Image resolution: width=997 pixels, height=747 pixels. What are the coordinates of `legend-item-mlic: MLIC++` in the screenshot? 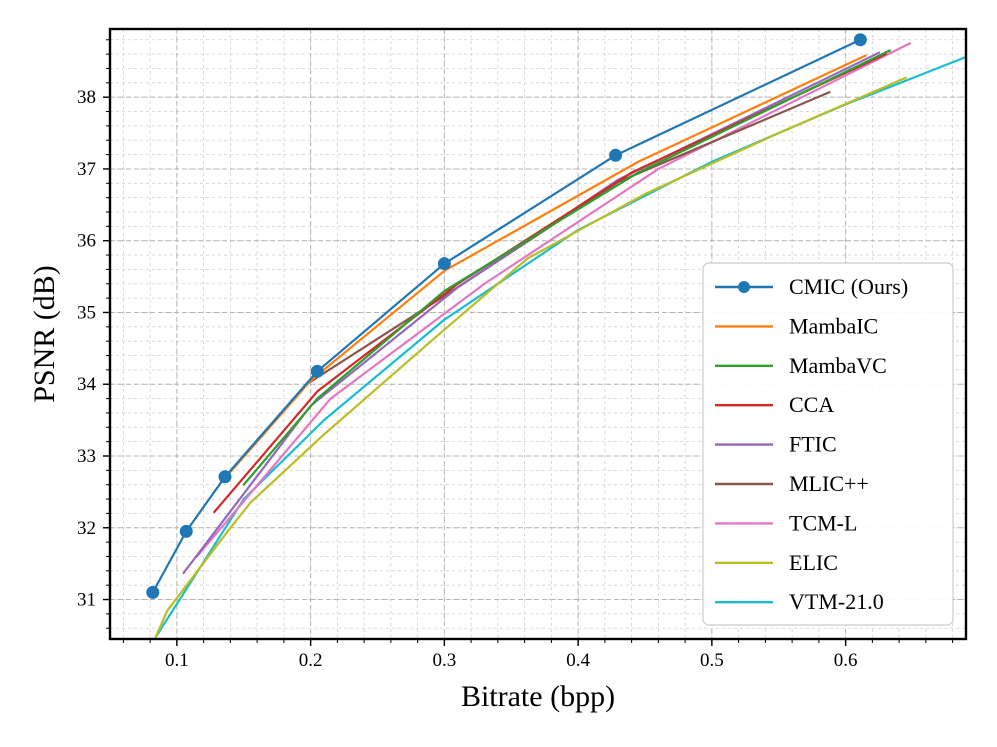 It's located at (792, 483).